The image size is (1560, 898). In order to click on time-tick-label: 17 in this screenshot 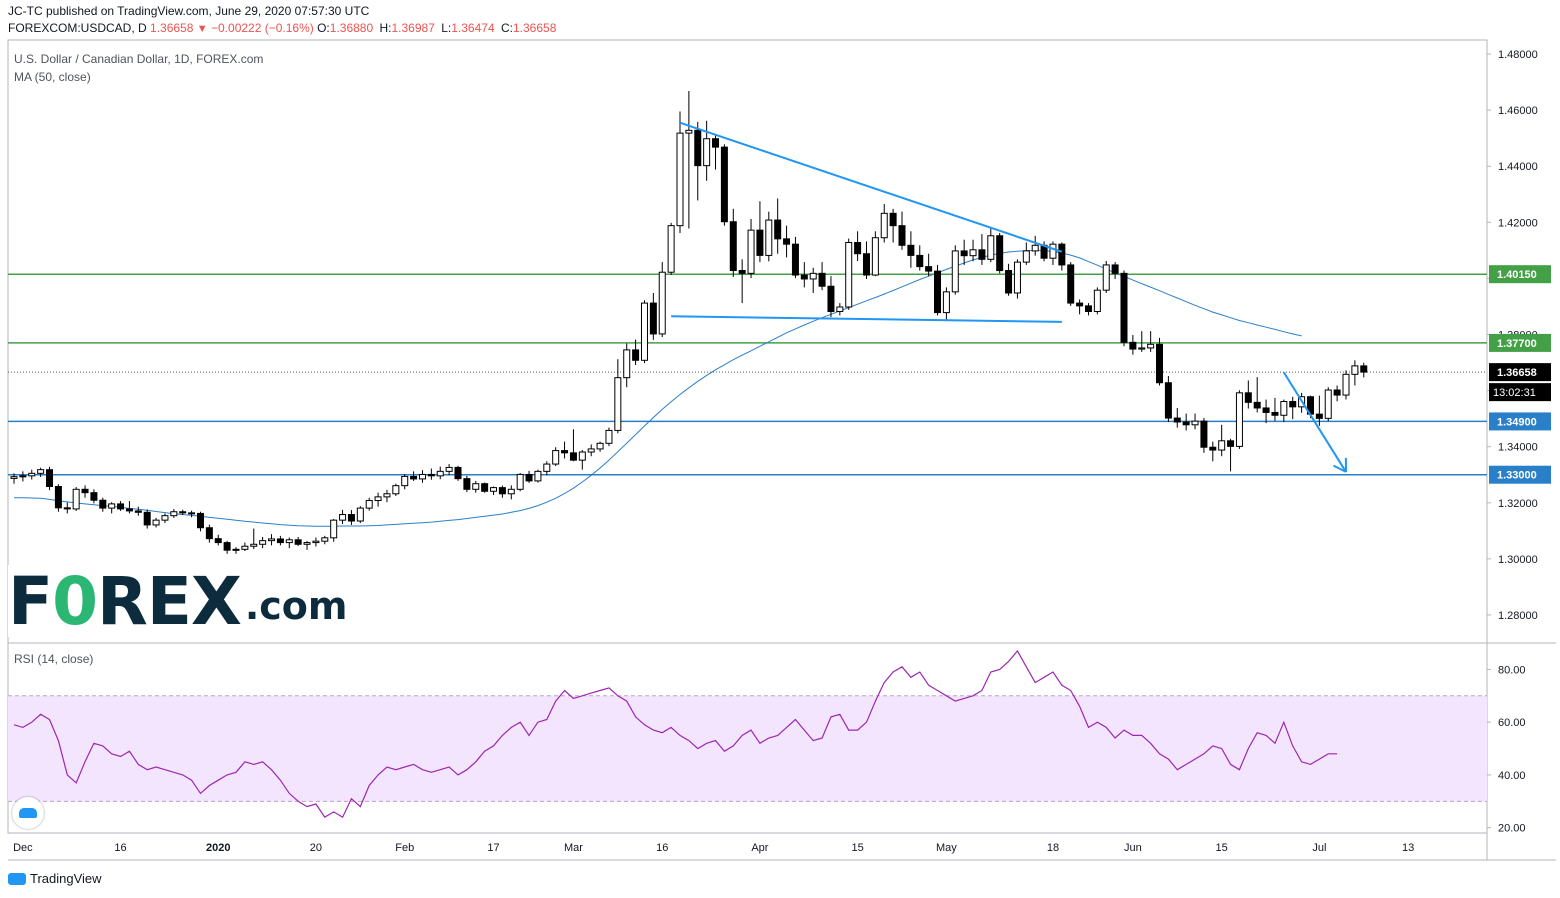, I will do `click(493, 848)`.